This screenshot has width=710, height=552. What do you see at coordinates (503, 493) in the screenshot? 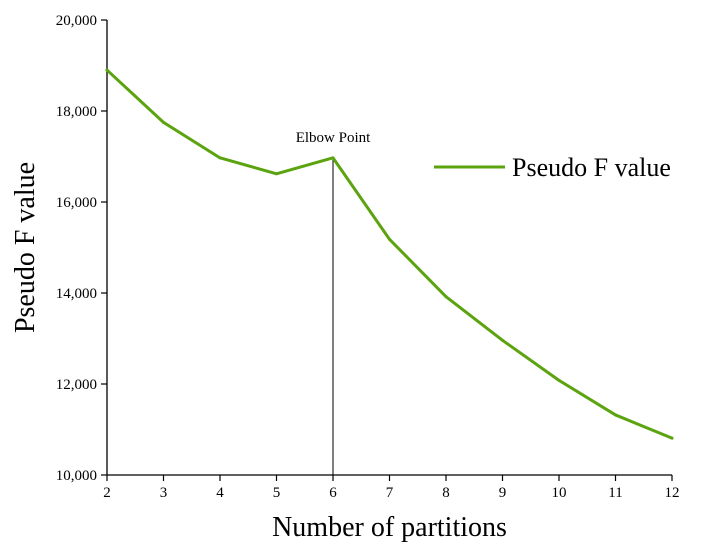
I see `x-tick-label: 9` at bounding box center [503, 493].